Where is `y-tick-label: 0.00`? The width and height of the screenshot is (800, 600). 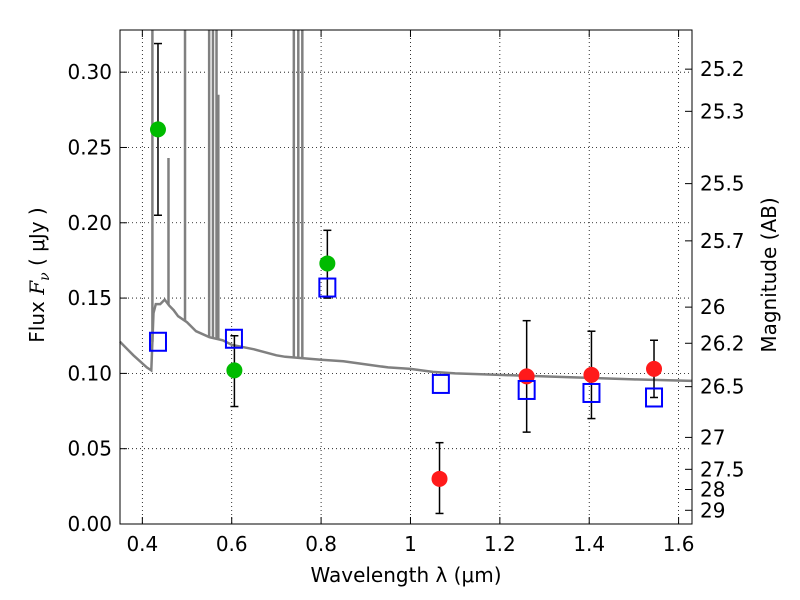
y-tick-label: 0.00 is located at coordinates (89, 524).